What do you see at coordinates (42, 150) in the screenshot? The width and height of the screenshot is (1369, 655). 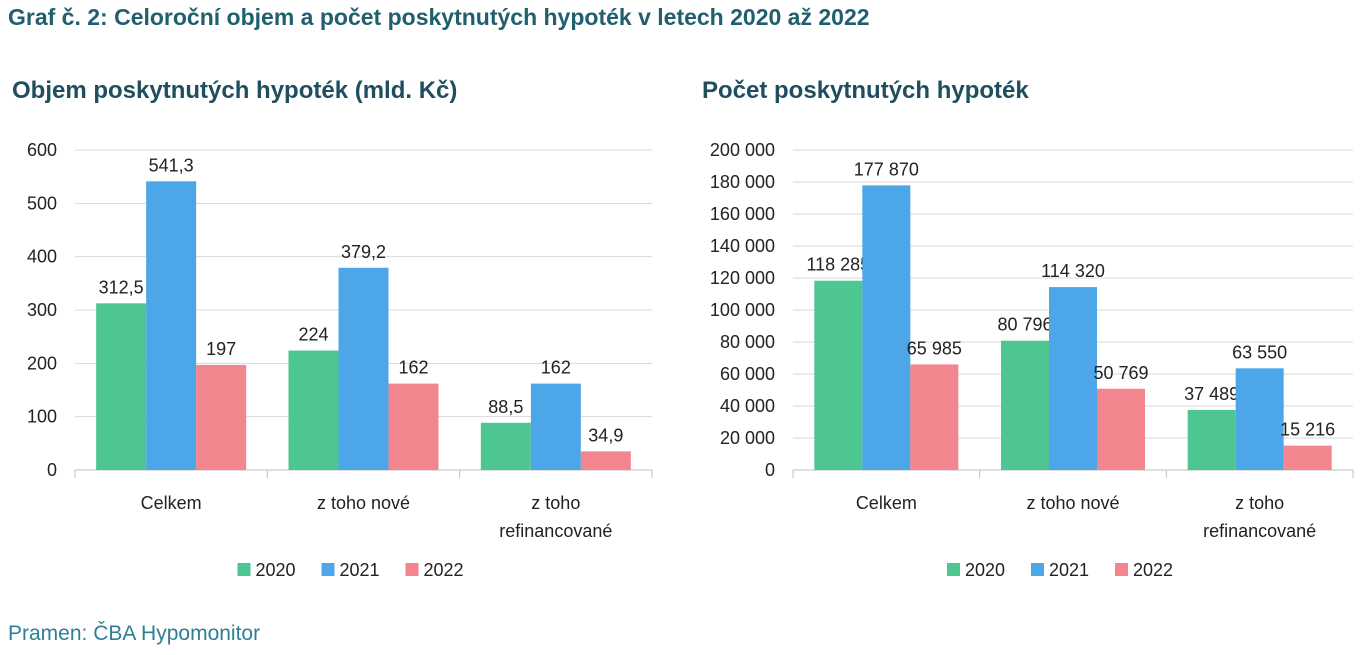 I see `y-tick-label: 600` at bounding box center [42, 150].